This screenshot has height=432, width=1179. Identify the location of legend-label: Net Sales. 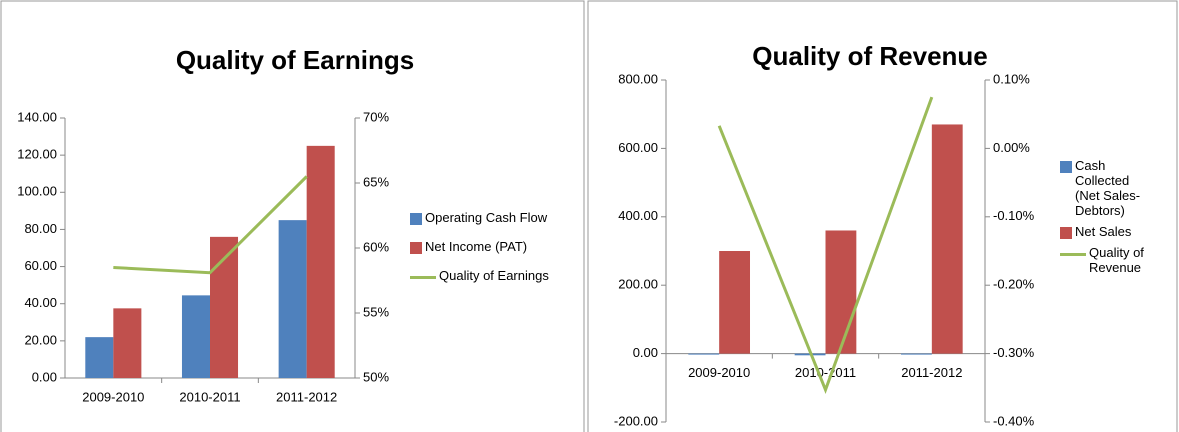
(1103, 231).